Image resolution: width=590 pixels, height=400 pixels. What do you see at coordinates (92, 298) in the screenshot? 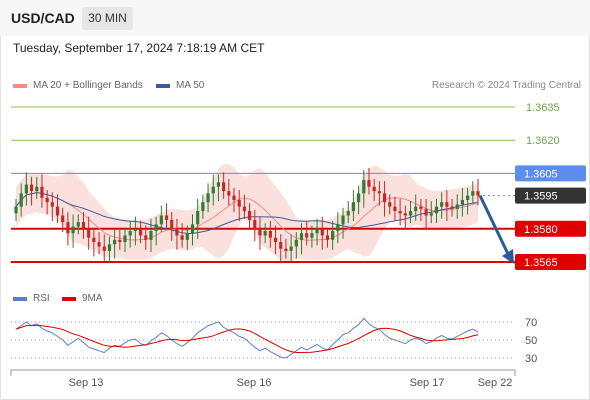
I see `legend-9ma-label: 9MA` at bounding box center [92, 298].